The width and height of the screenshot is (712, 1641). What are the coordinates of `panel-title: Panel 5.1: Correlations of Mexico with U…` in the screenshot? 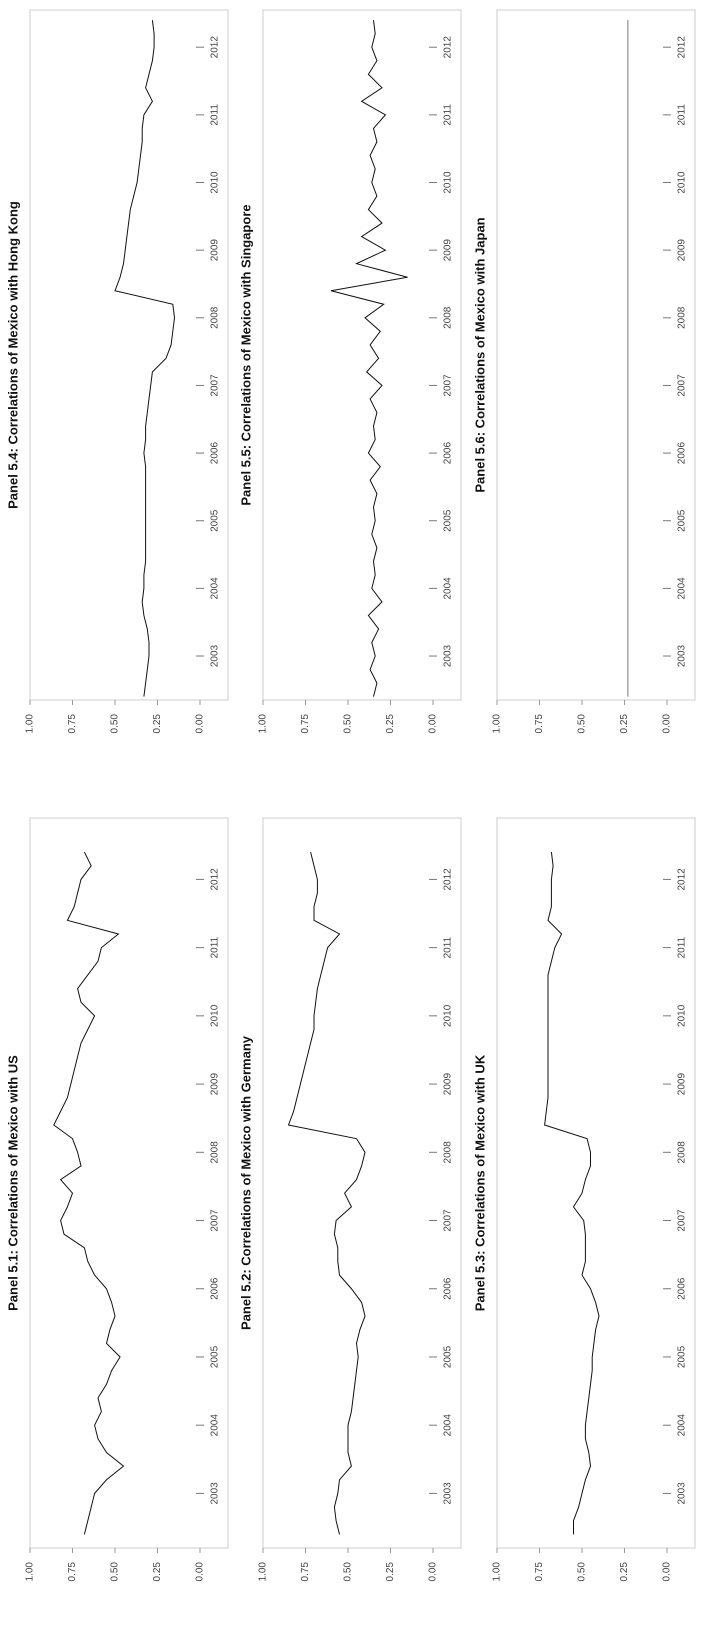 It's located at (12, 1183).